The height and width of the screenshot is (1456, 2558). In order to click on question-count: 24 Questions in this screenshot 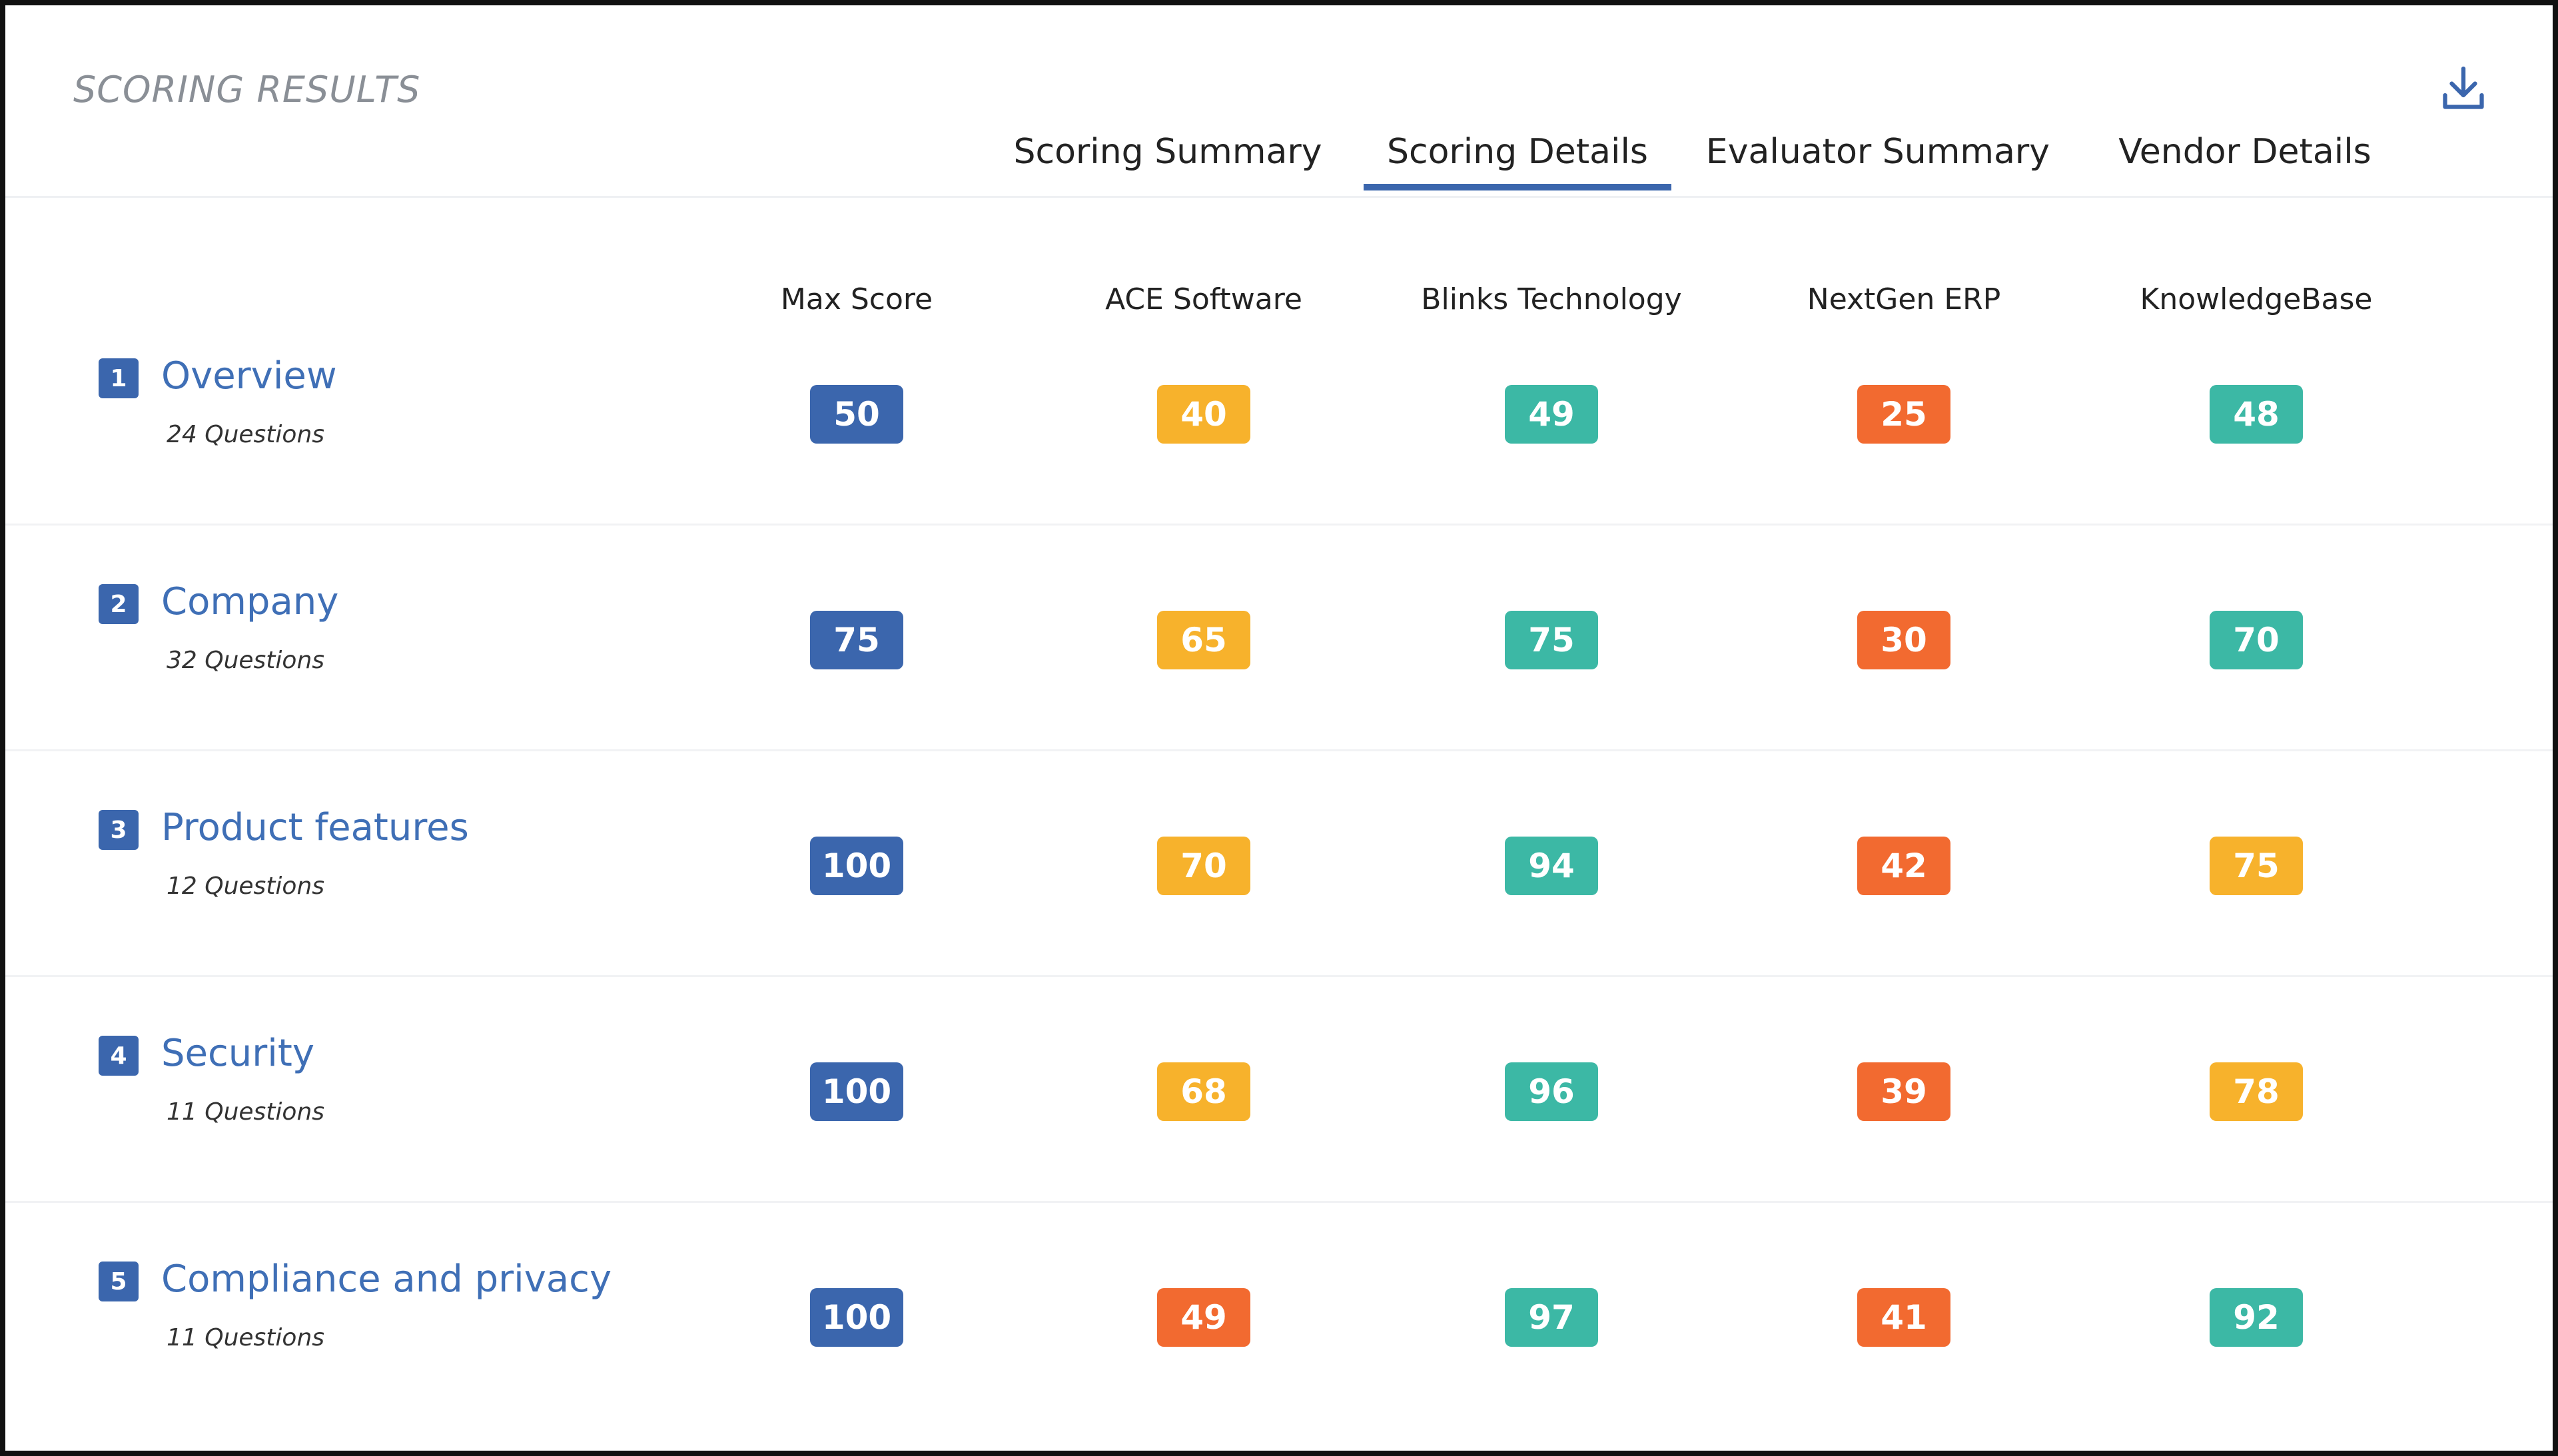, I will do `click(246, 434)`.